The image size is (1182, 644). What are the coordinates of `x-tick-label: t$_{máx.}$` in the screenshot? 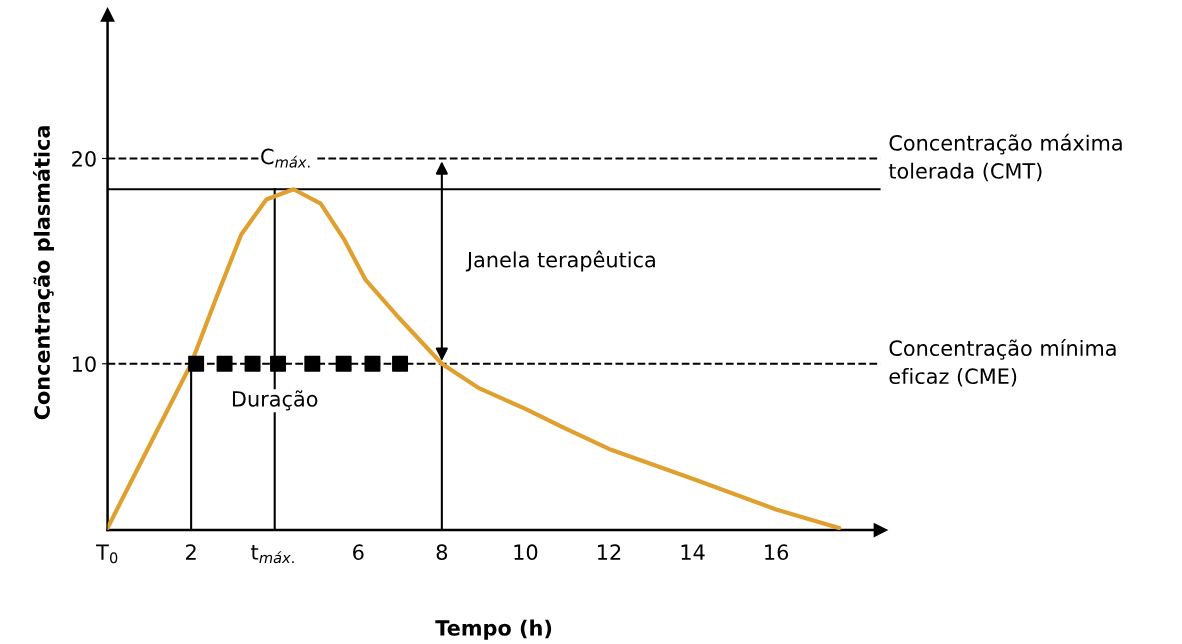 It's located at (272, 554).